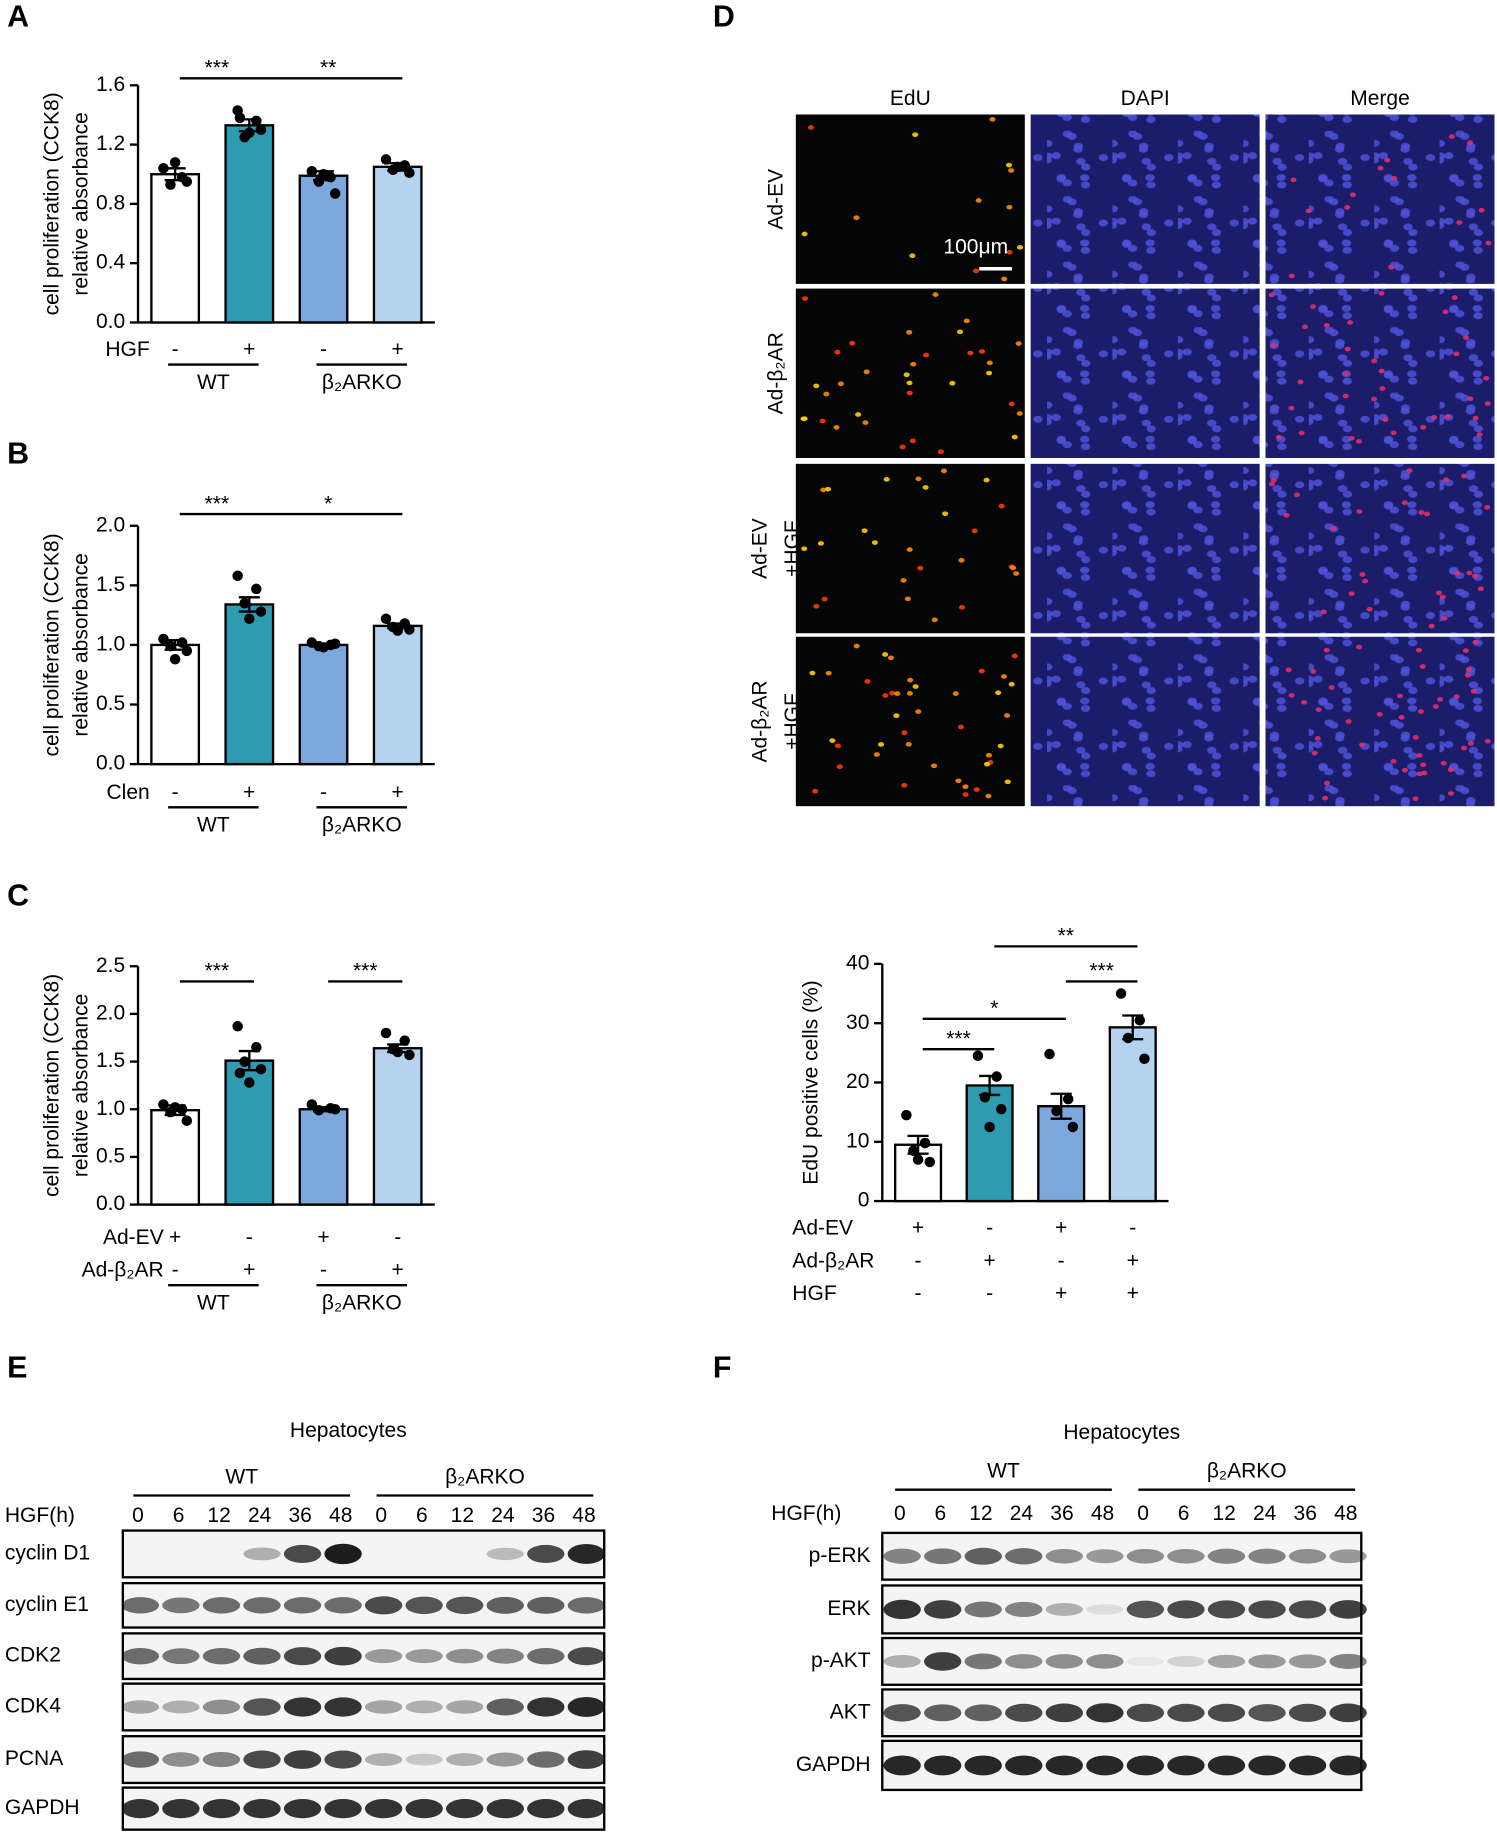  I want to click on timepoint: 48, so click(1345, 1513).